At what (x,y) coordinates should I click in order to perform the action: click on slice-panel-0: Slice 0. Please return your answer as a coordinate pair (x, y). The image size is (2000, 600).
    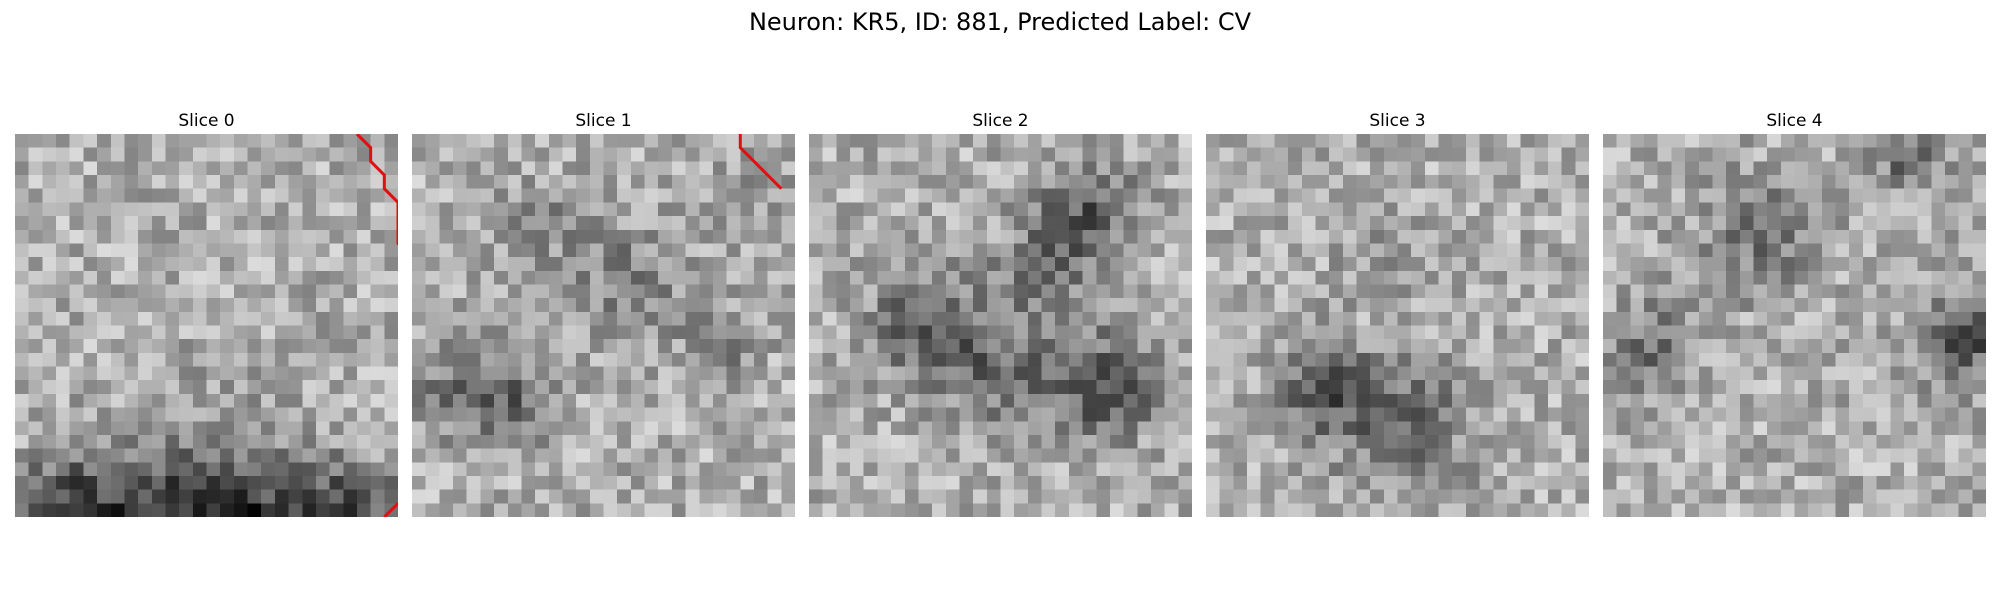
    Looking at the image, I should click on (206, 312).